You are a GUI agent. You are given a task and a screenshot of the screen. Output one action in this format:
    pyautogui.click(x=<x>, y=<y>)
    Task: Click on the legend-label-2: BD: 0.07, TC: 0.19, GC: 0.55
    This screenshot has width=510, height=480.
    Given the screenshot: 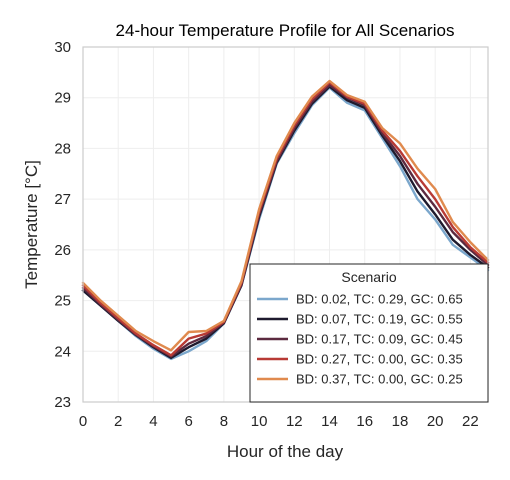 What is the action you would take?
    pyautogui.click(x=379, y=319)
    